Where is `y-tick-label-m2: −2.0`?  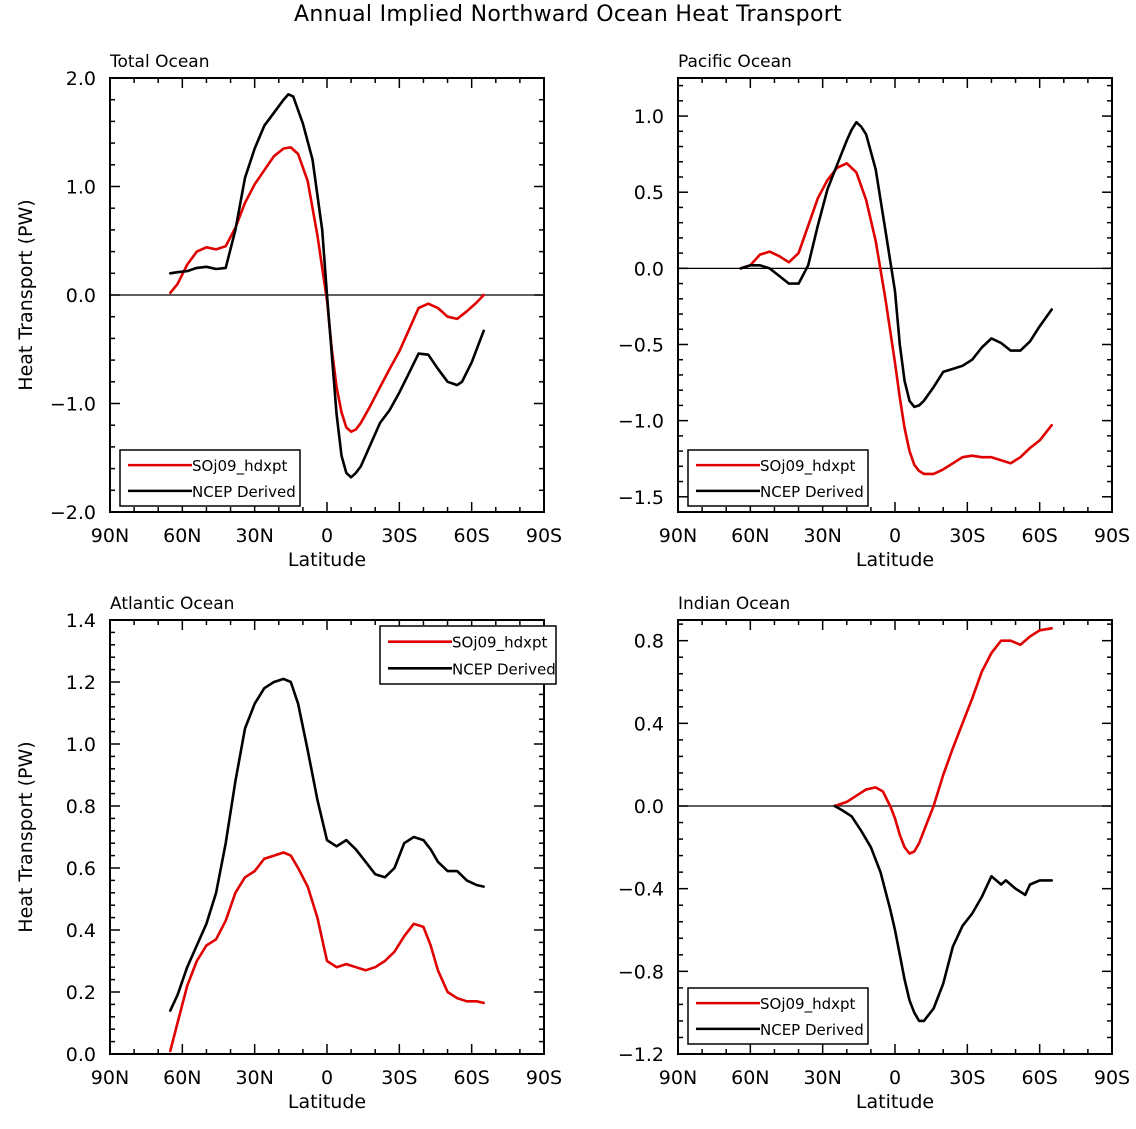 y-tick-label-m2: −2.0 is located at coordinates (73, 513).